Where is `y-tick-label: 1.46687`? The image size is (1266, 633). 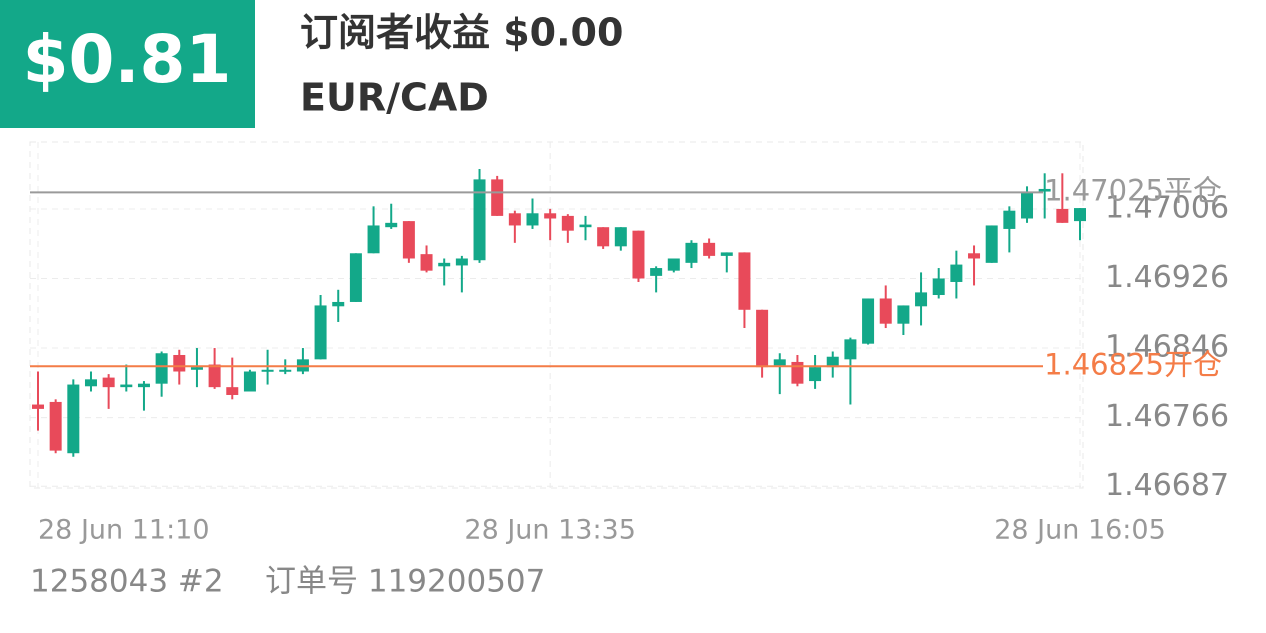 y-tick-label: 1.46687 is located at coordinates (1167, 485).